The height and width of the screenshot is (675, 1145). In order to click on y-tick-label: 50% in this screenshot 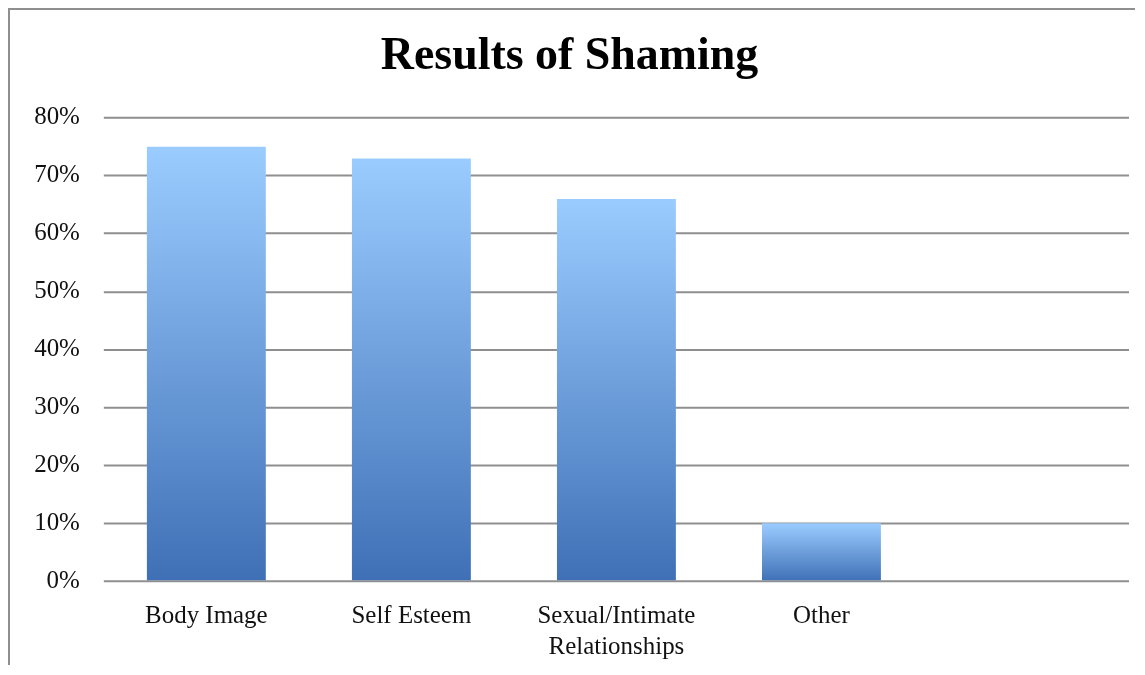, I will do `click(57, 290)`.